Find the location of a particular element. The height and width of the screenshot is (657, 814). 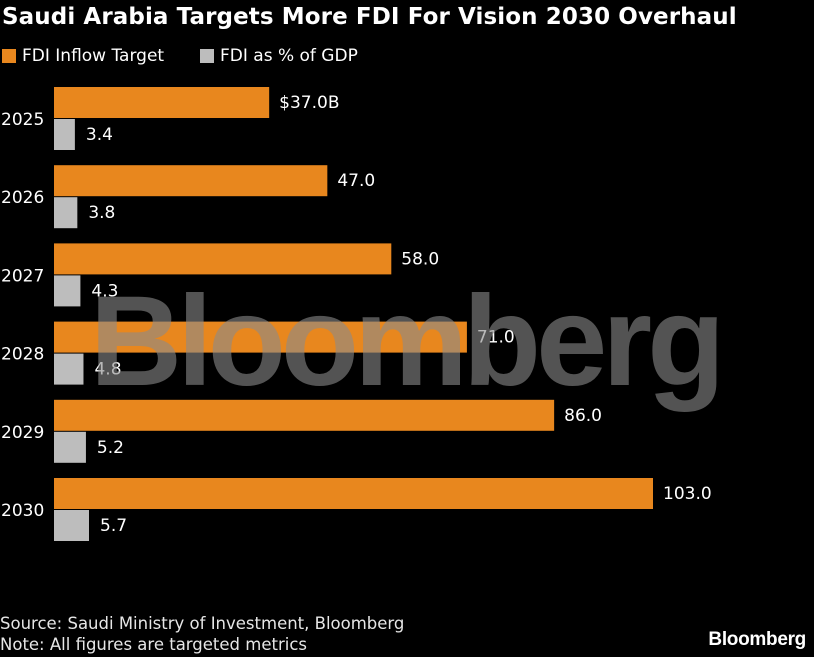

value-label-fdi-gdp-2029: 5.2 is located at coordinates (110, 448).